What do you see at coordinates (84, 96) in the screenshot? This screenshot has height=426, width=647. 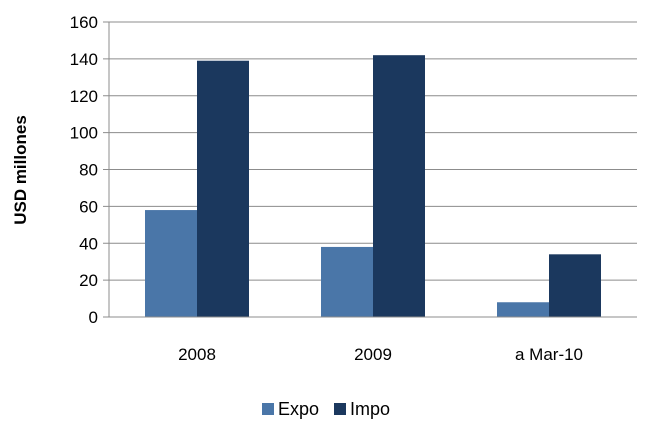 I see `y-tick-label: 120` at bounding box center [84, 96].